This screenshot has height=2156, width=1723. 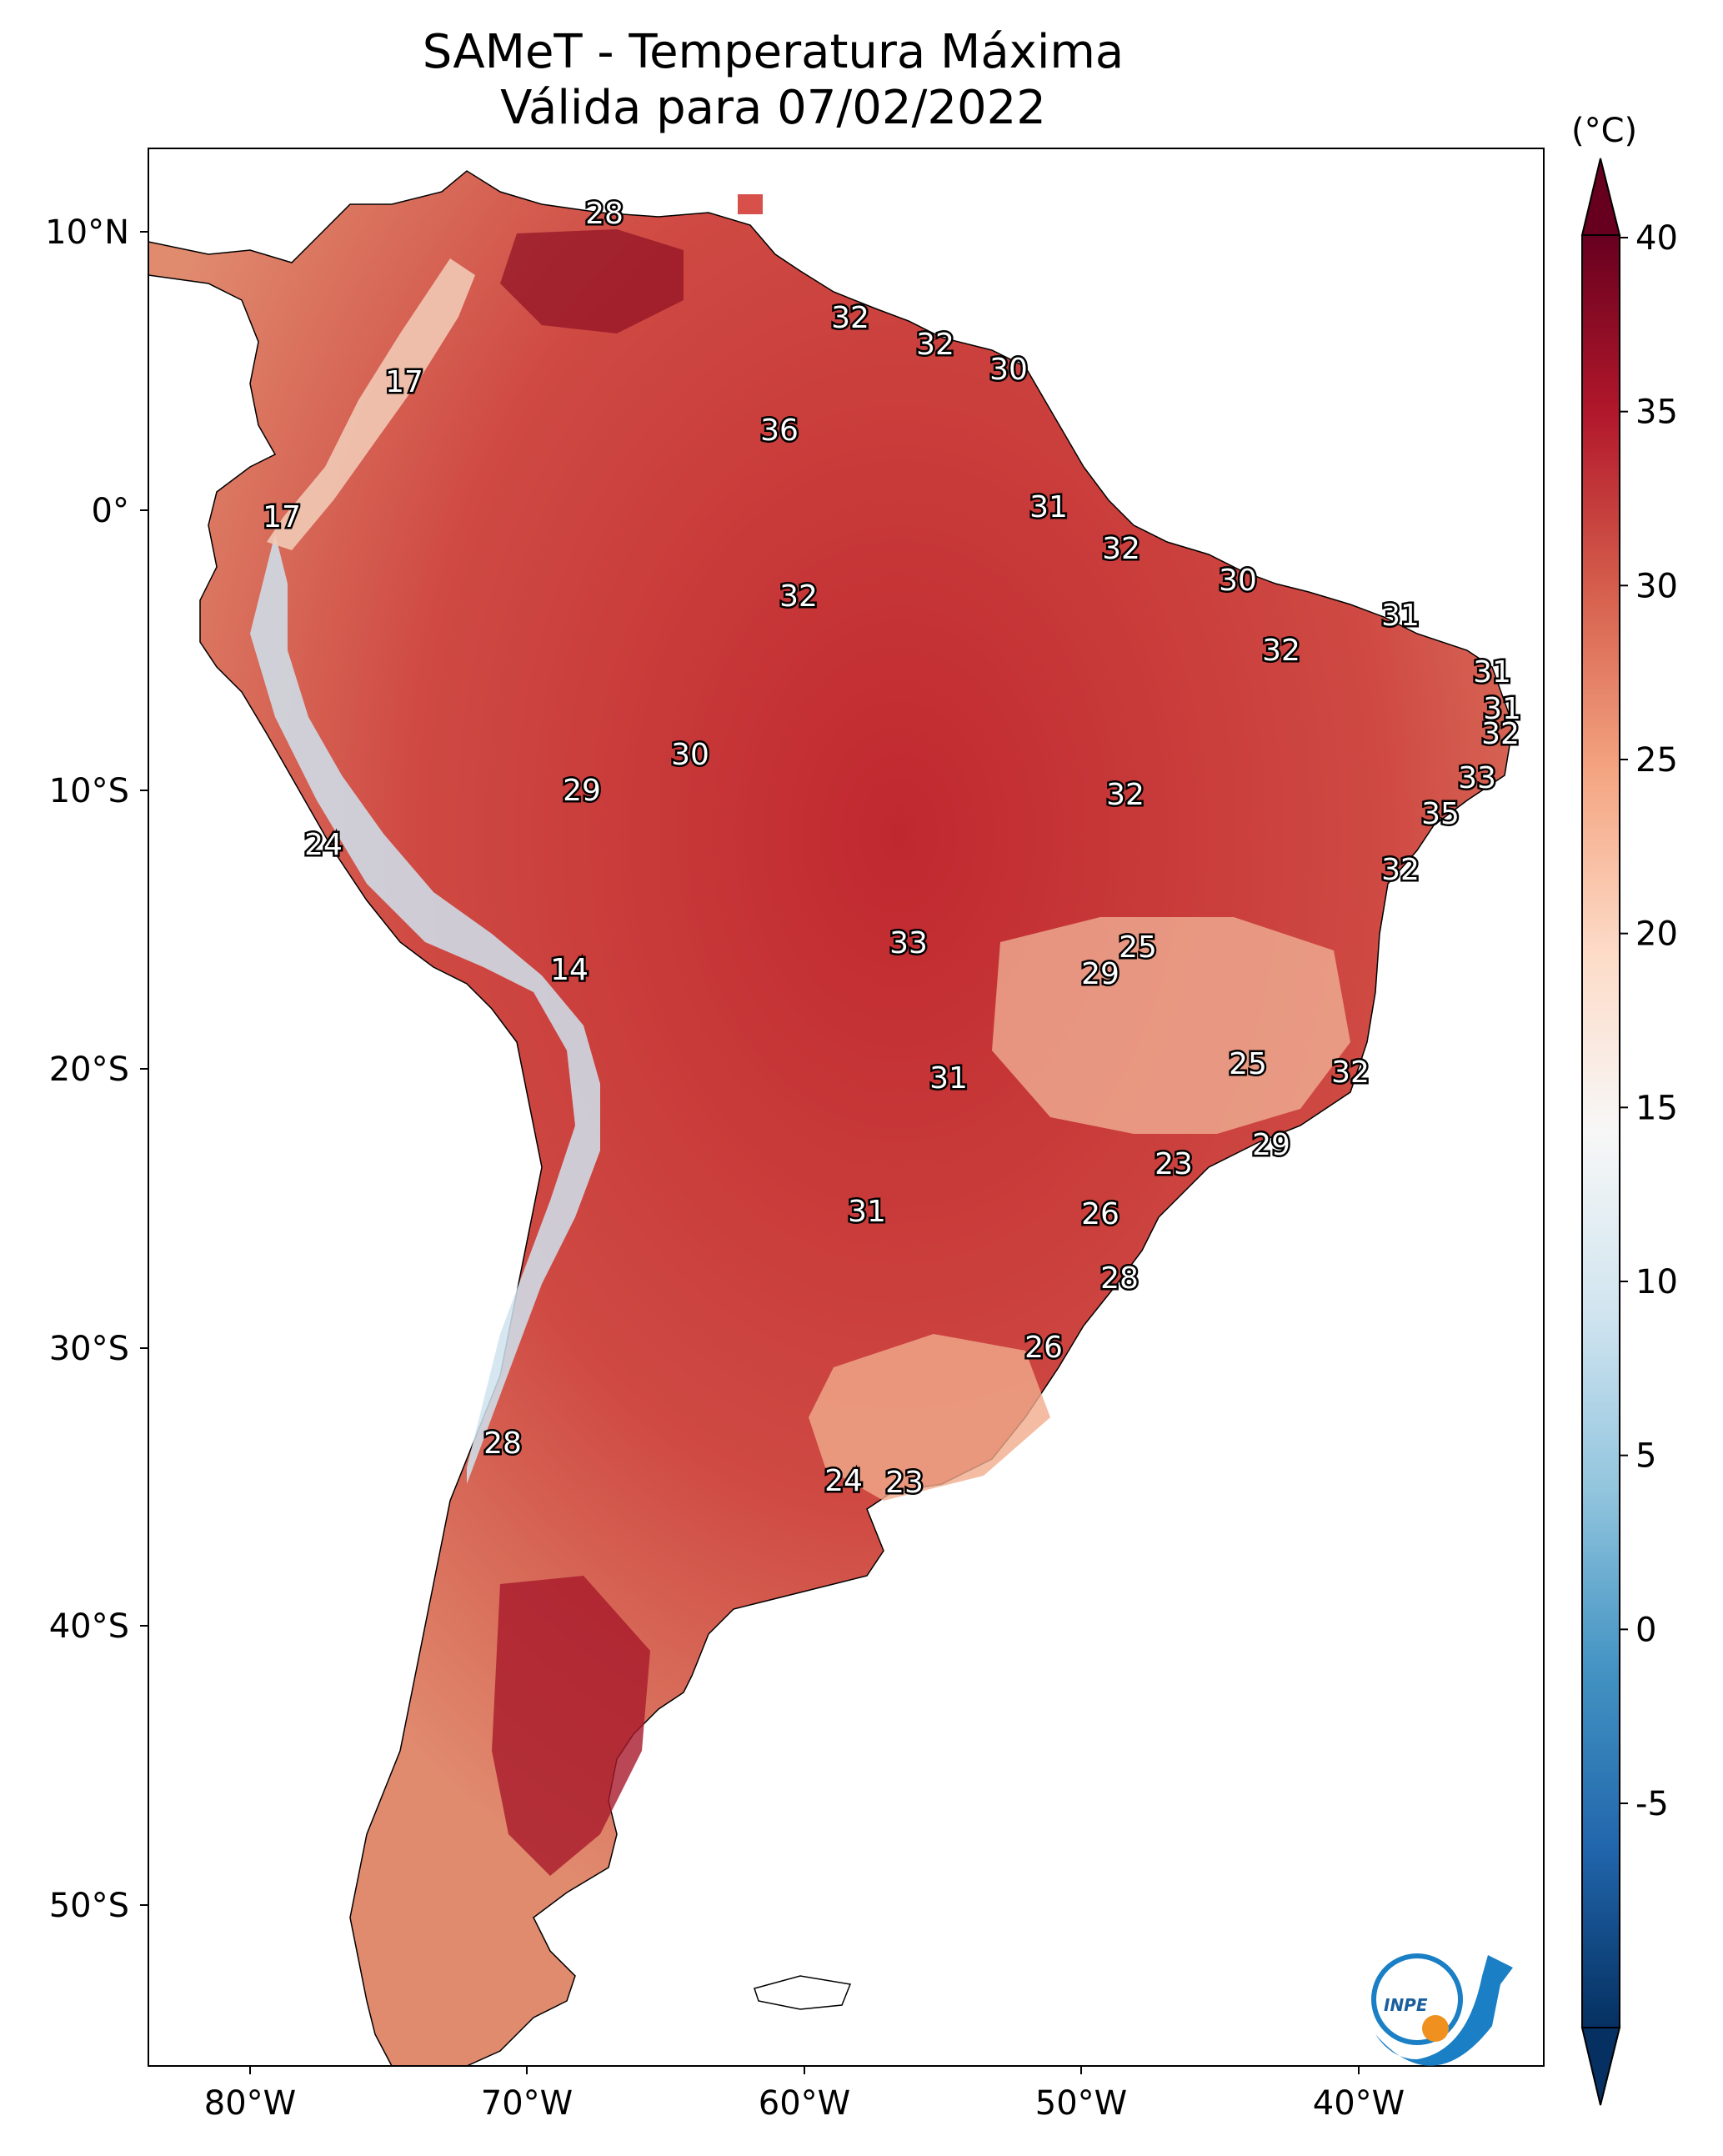 I want to click on patagonia-hot-region, so click(x=571, y=1726).